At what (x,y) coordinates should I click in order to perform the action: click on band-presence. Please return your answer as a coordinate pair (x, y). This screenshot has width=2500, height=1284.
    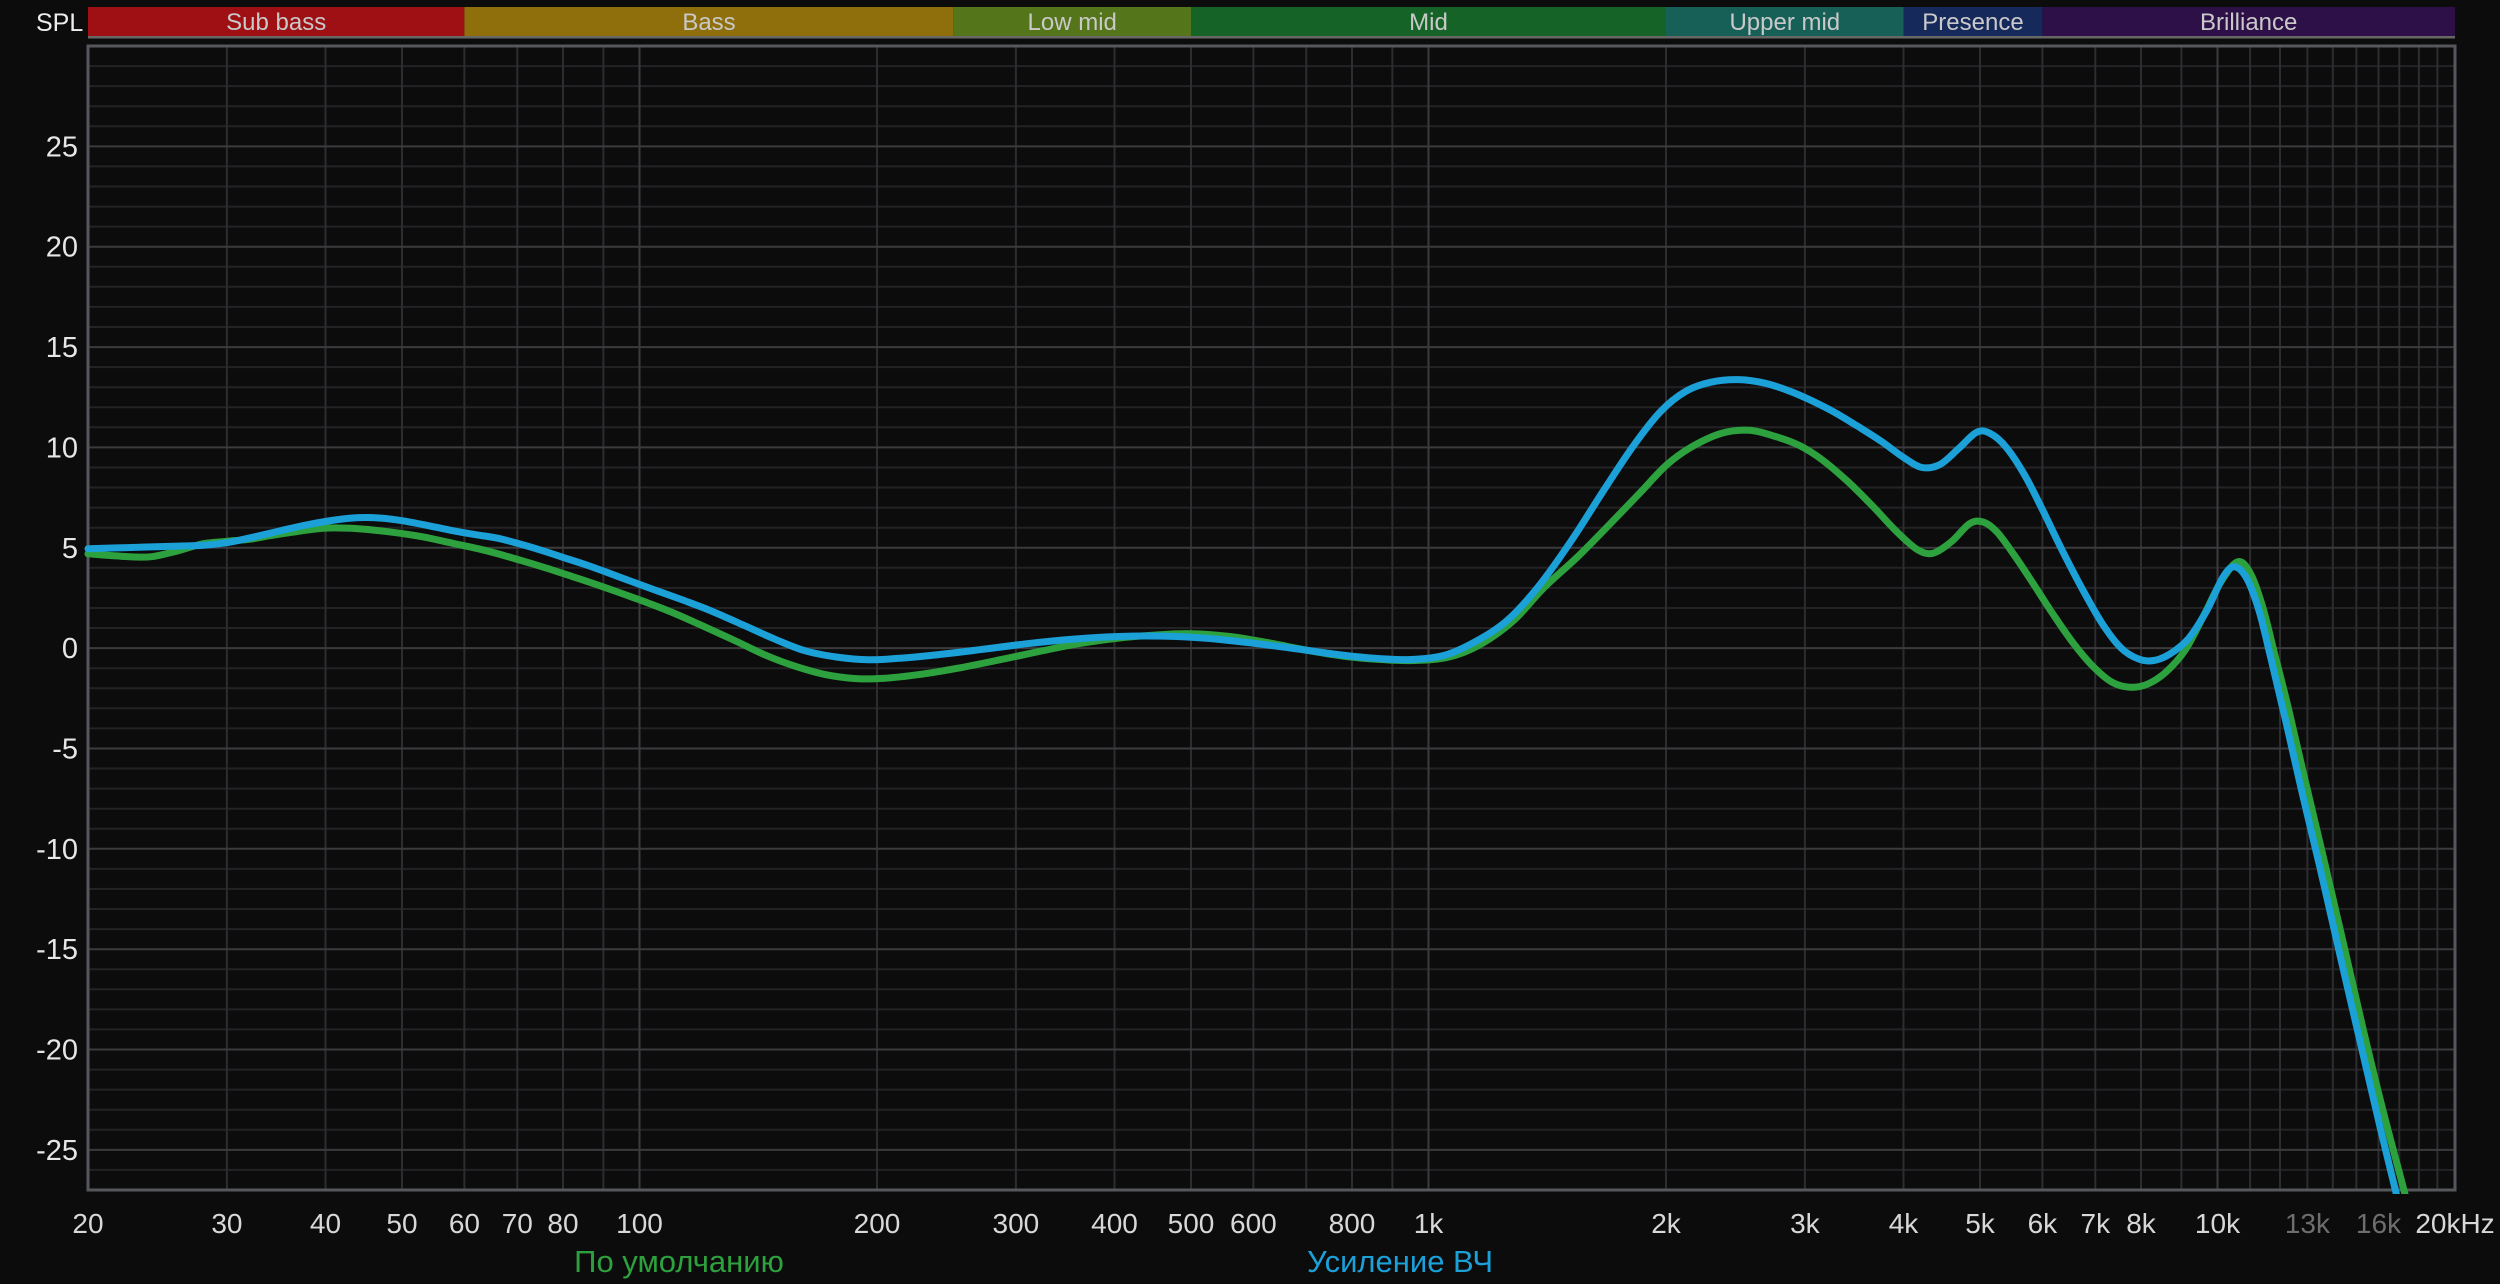
    Looking at the image, I should click on (1973, 21).